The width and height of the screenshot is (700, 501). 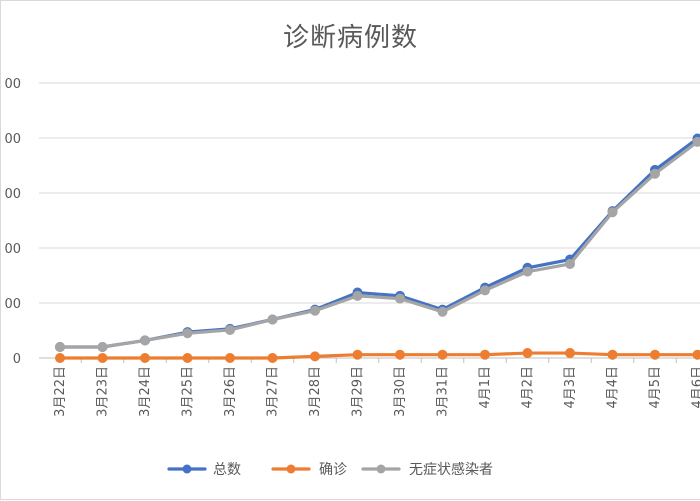 I want to click on x-tick-label: 4月6日, so click(x=695, y=387).